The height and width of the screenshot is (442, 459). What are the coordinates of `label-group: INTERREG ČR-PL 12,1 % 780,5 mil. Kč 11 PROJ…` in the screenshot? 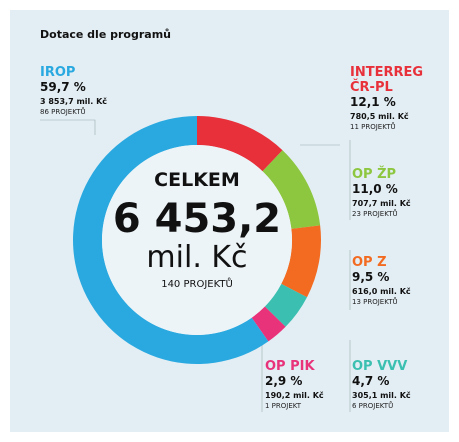 It's located at (390, 98).